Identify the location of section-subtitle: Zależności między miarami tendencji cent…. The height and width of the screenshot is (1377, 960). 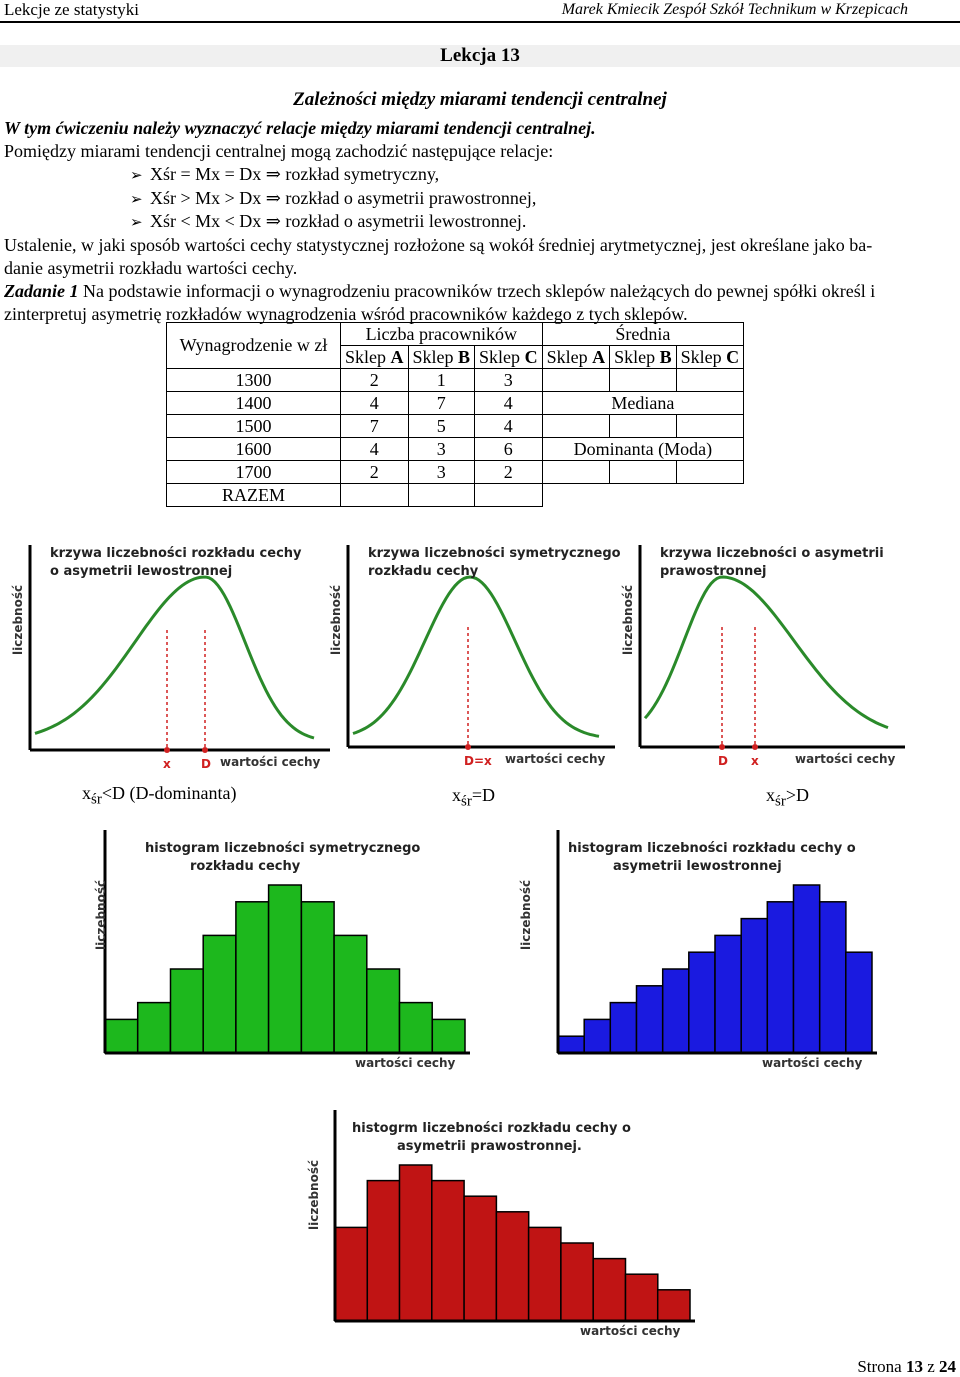
(480, 99).